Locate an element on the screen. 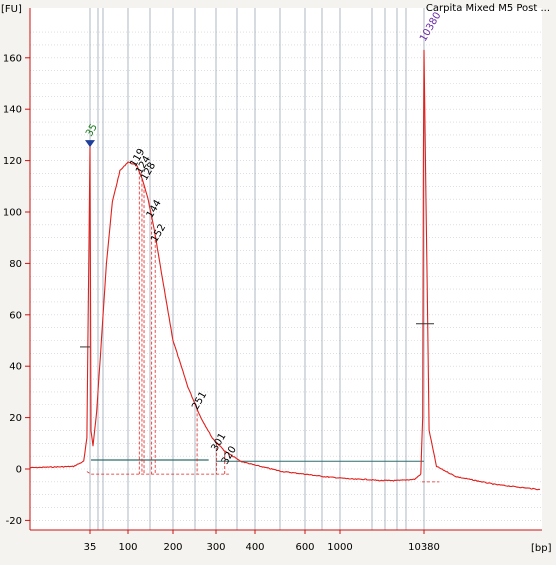  y-tick-label: 100 is located at coordinates (12, 213).